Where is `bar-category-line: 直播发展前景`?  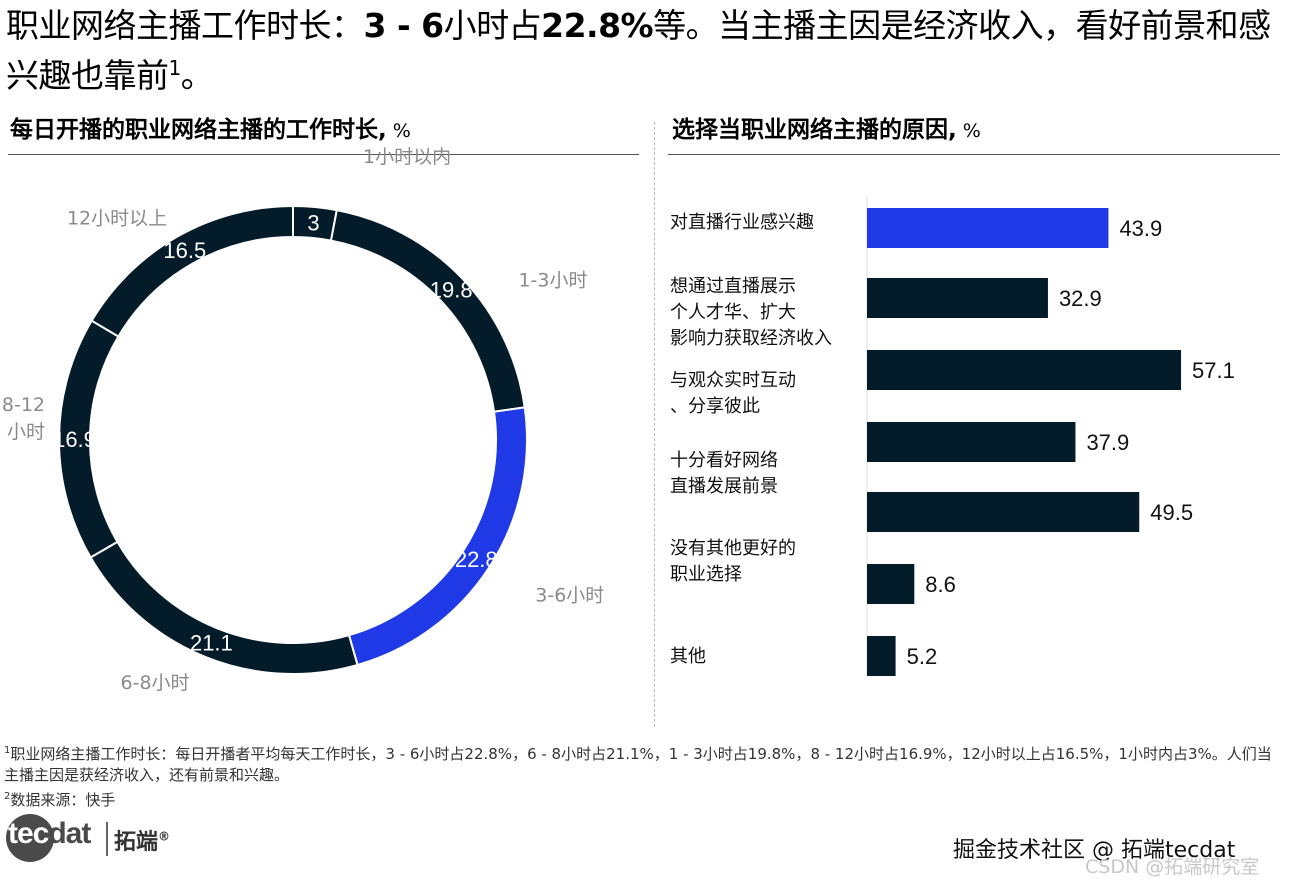 bar-category-line: 直播发展前景 is located at coordinates (724, 486).